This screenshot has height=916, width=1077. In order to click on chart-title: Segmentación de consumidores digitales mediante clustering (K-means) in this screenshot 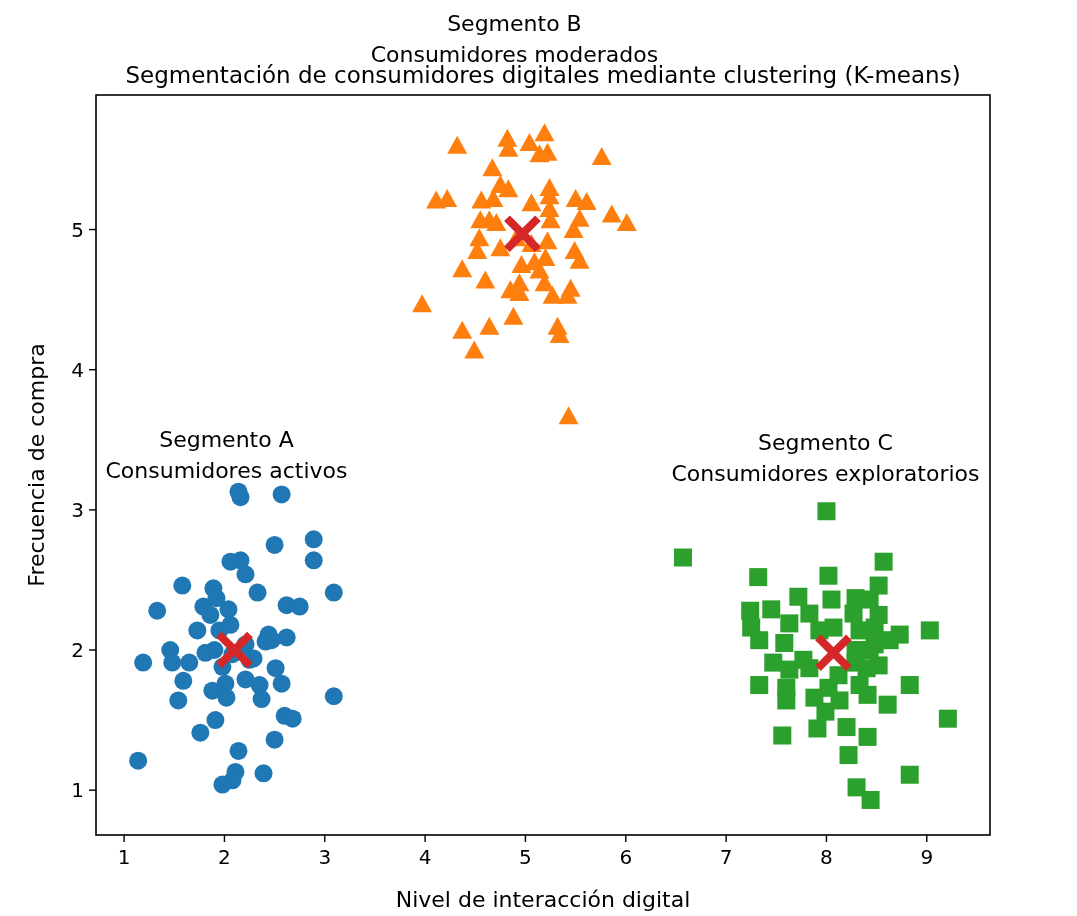, I will do `click(543, 75)`.